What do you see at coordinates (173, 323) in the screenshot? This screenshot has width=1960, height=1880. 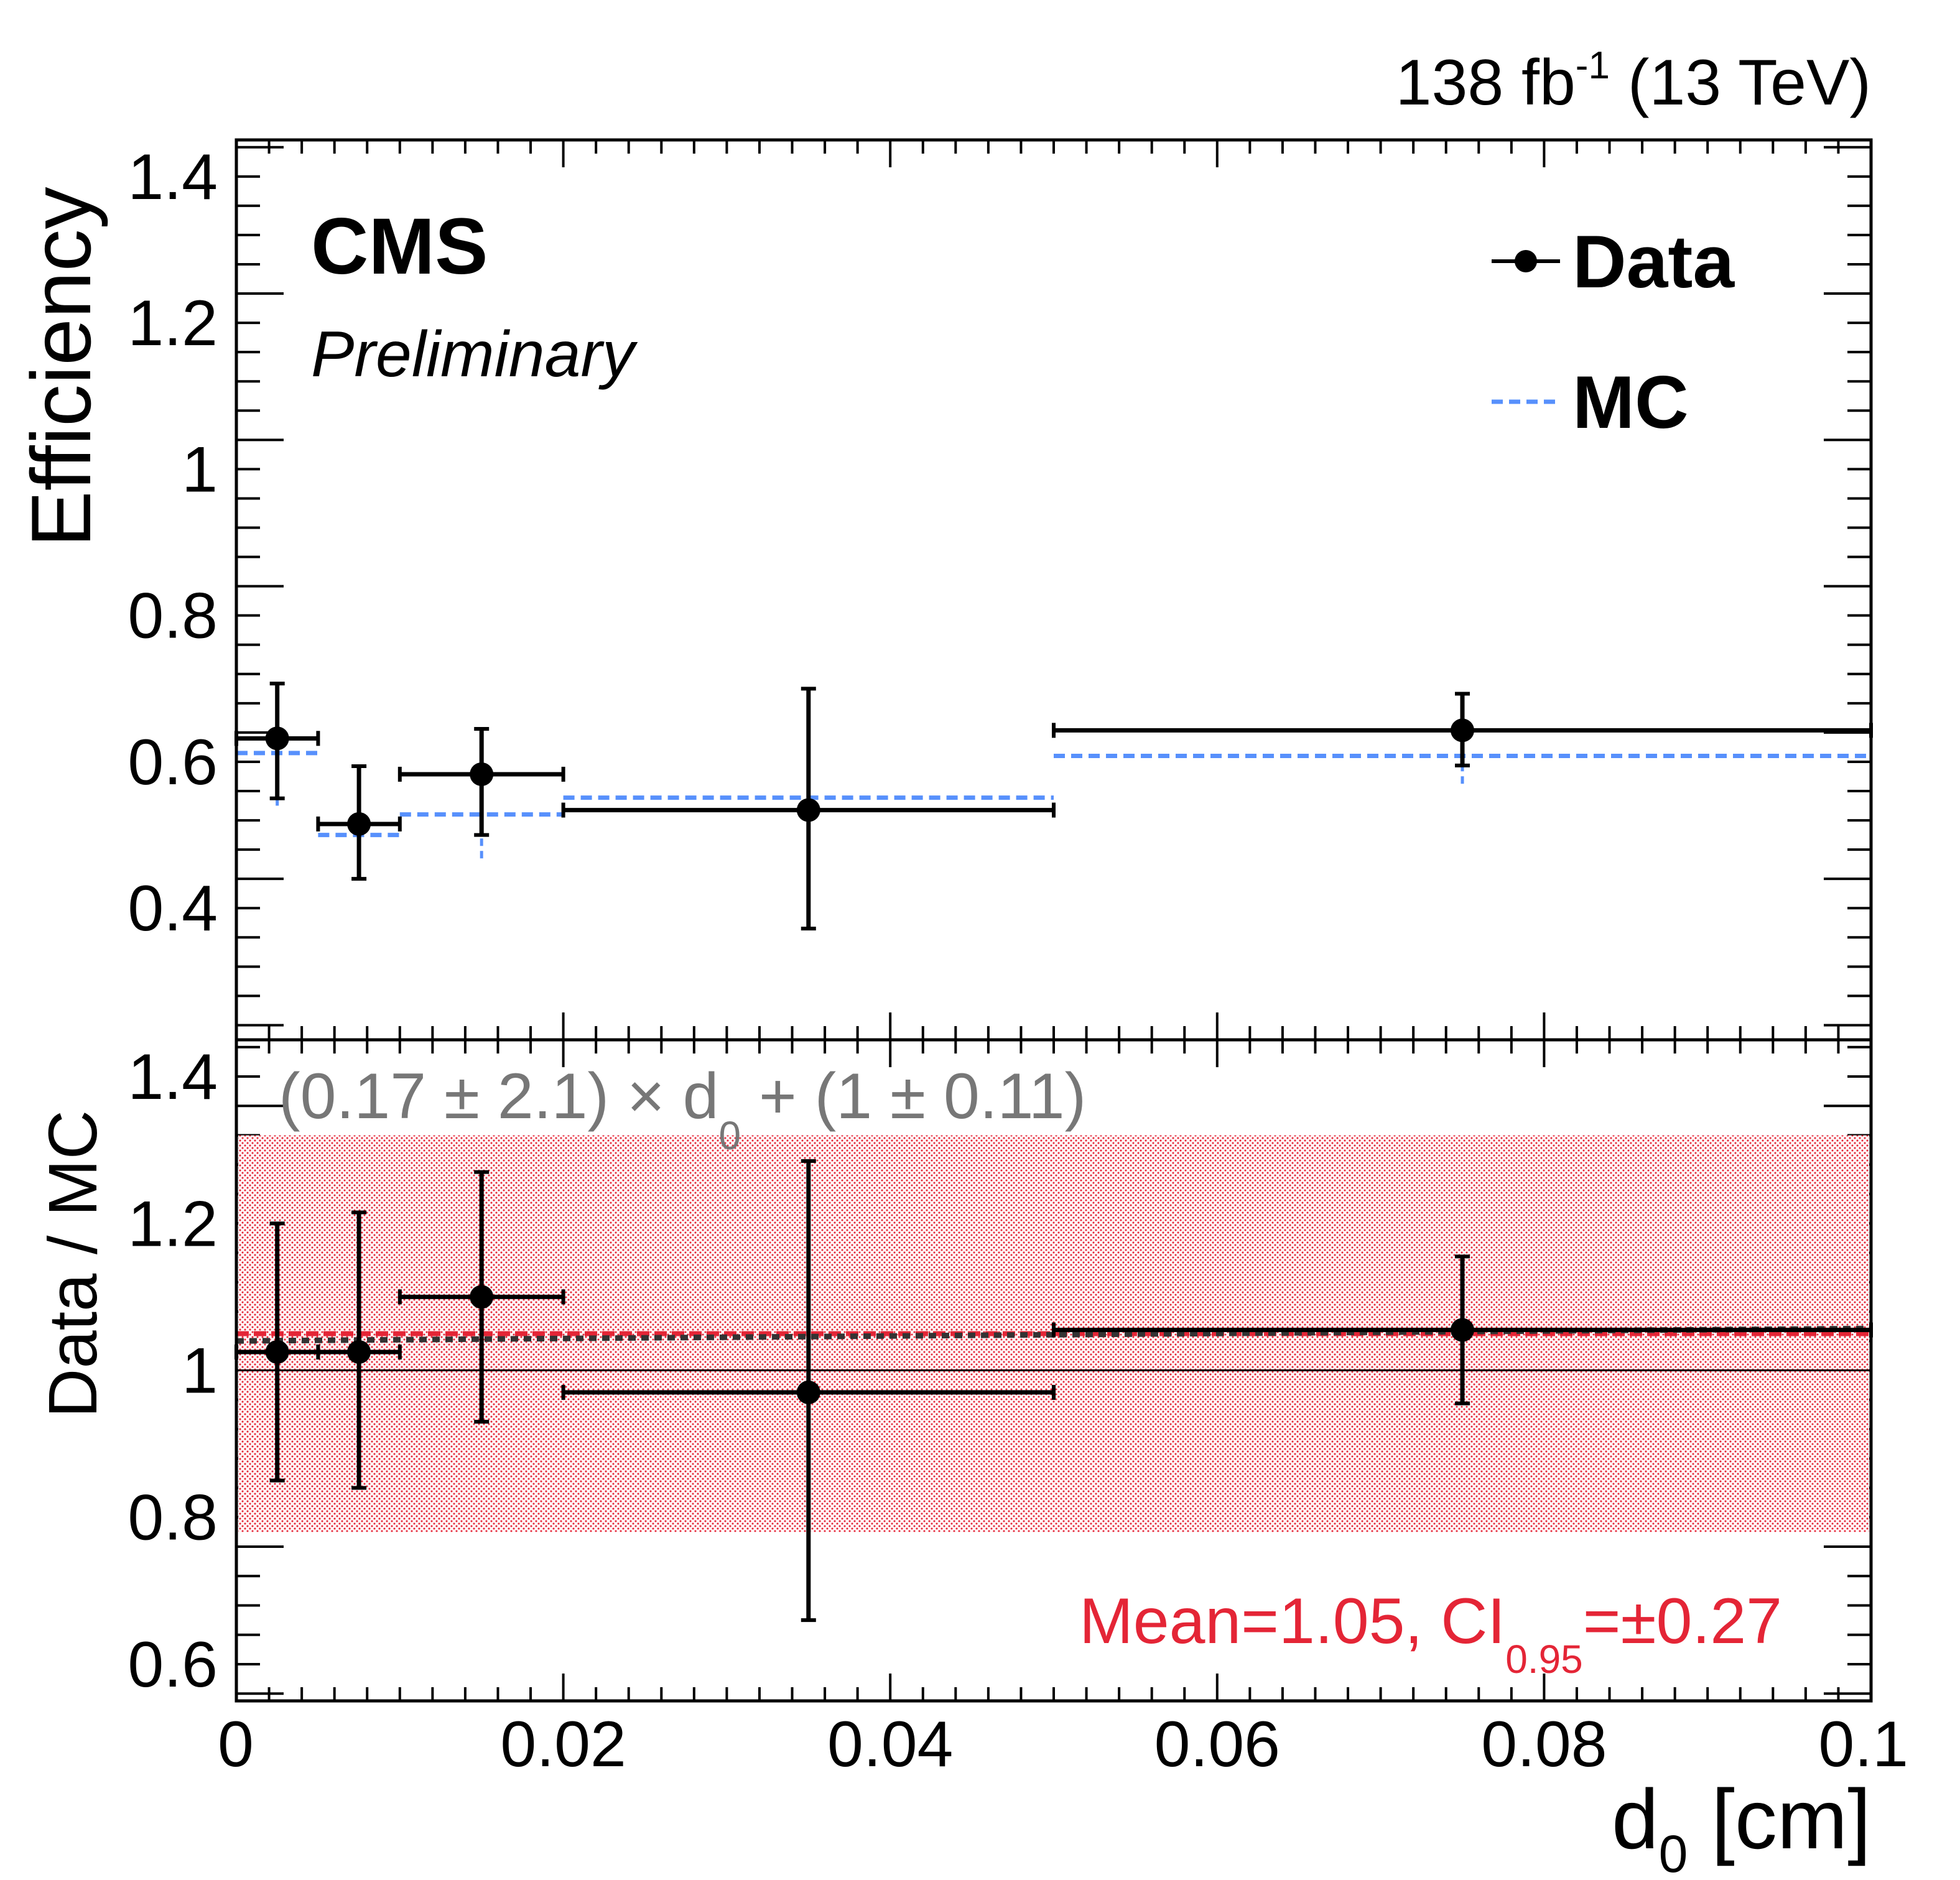 I see `upper-y-tick-label: 1.2` at bounding box center [173, 323].